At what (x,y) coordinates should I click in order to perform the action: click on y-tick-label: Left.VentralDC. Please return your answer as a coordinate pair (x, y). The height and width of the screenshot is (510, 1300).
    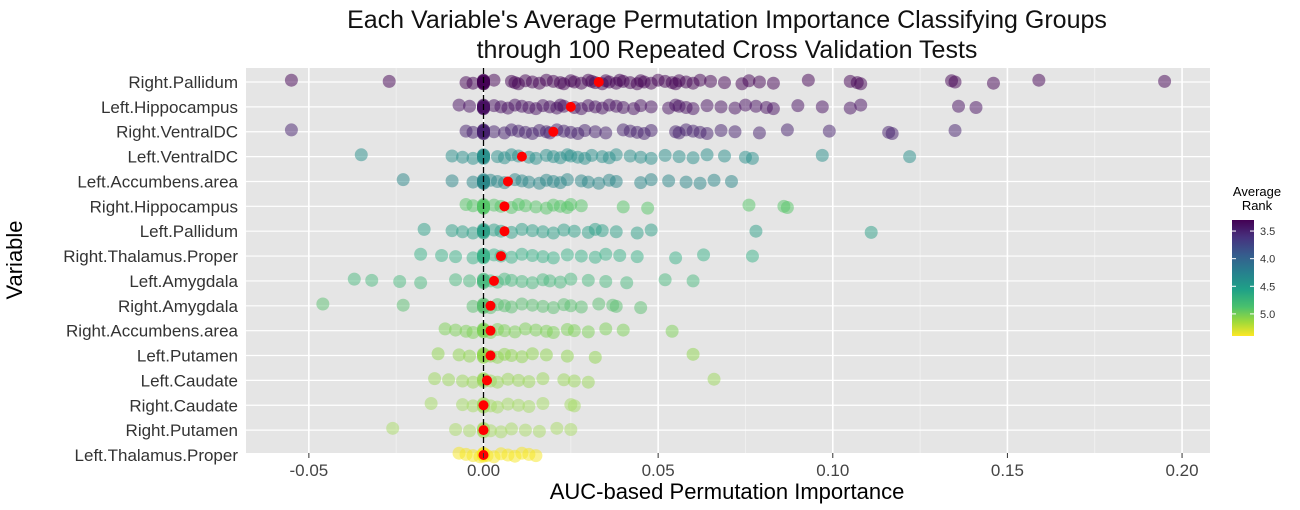
    Looking at the image, I should click on (182, 157).